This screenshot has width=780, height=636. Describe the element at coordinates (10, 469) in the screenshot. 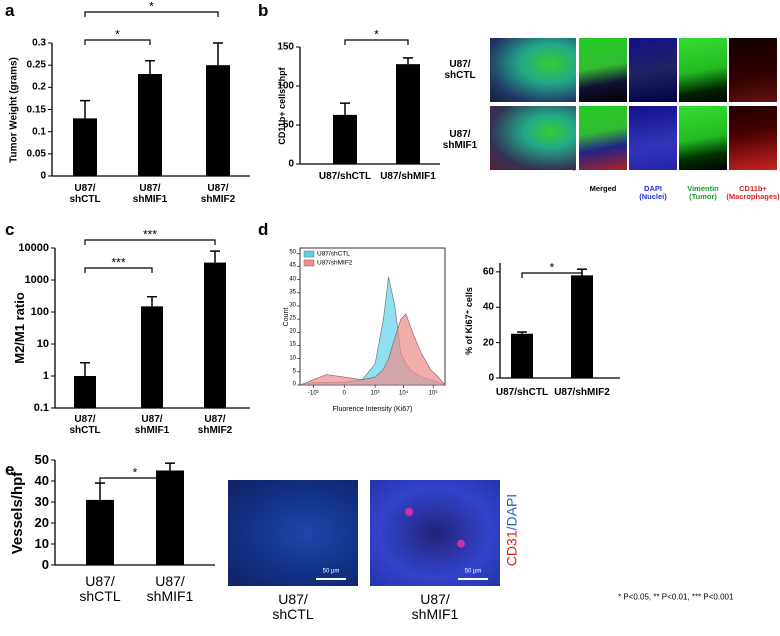

I see `panel-label: e` at that location.